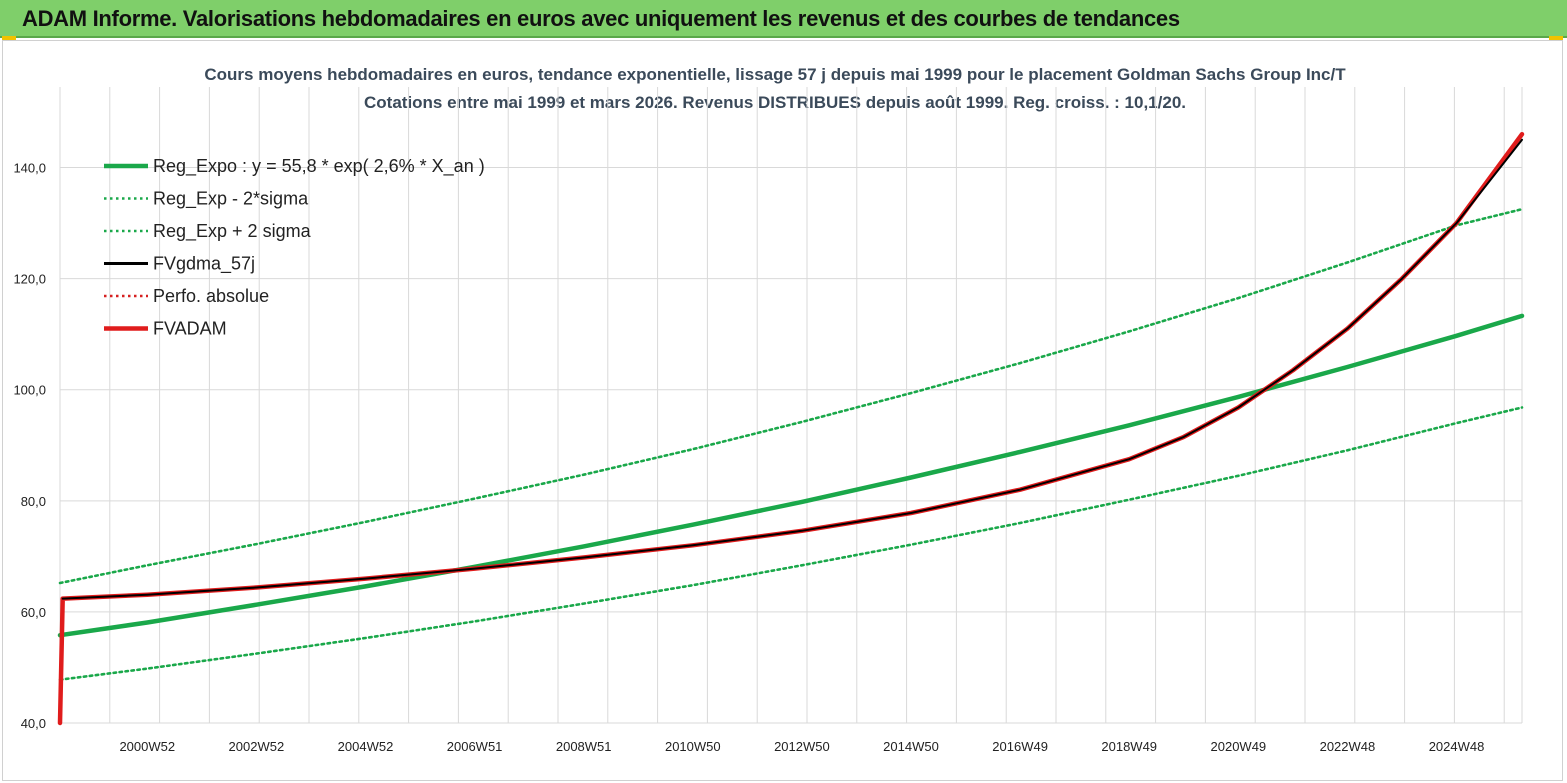  Describe the element at coordinates (29, 168) in the screenshot. I see `y-tick-label: 140,0` at that location.